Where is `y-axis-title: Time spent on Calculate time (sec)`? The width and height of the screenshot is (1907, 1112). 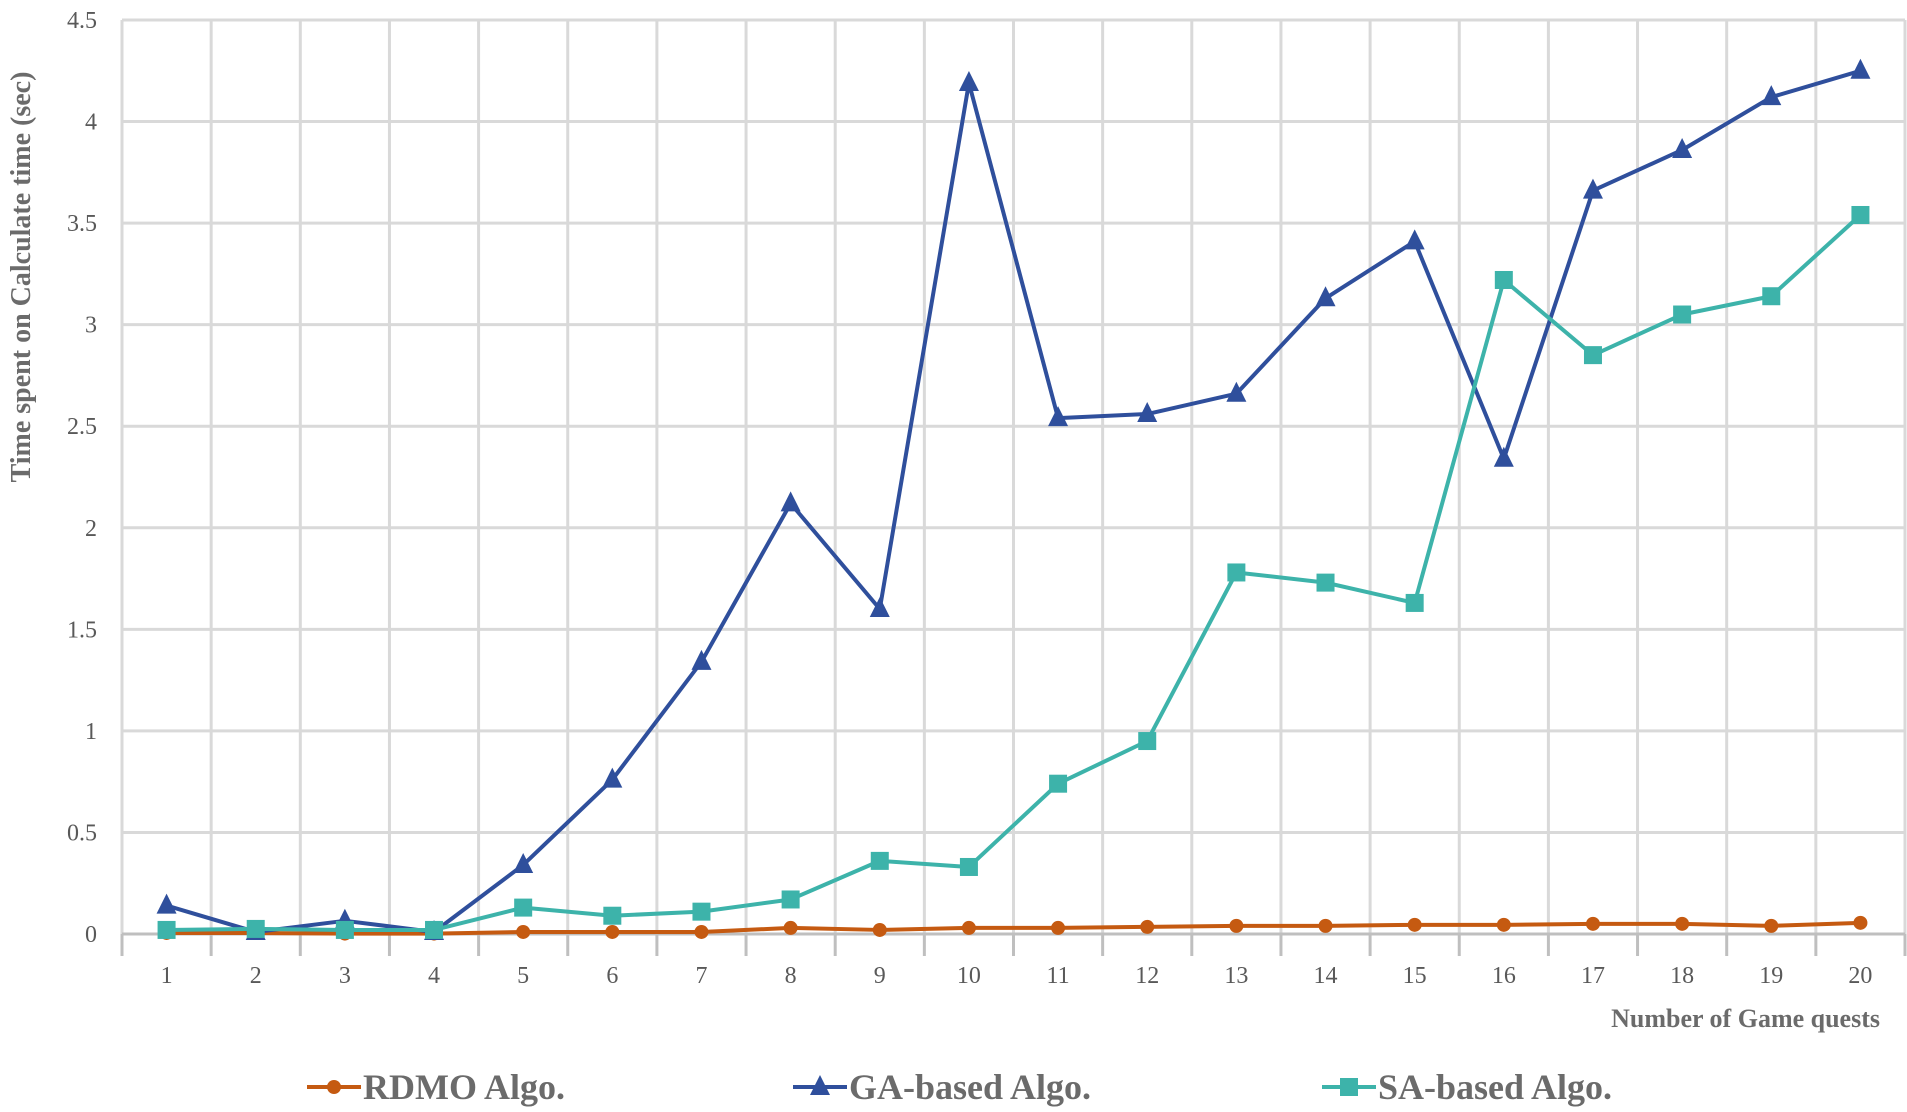 y-axis-title: Time spent on Calculate time (sec) is located at coordinates (21, 277).